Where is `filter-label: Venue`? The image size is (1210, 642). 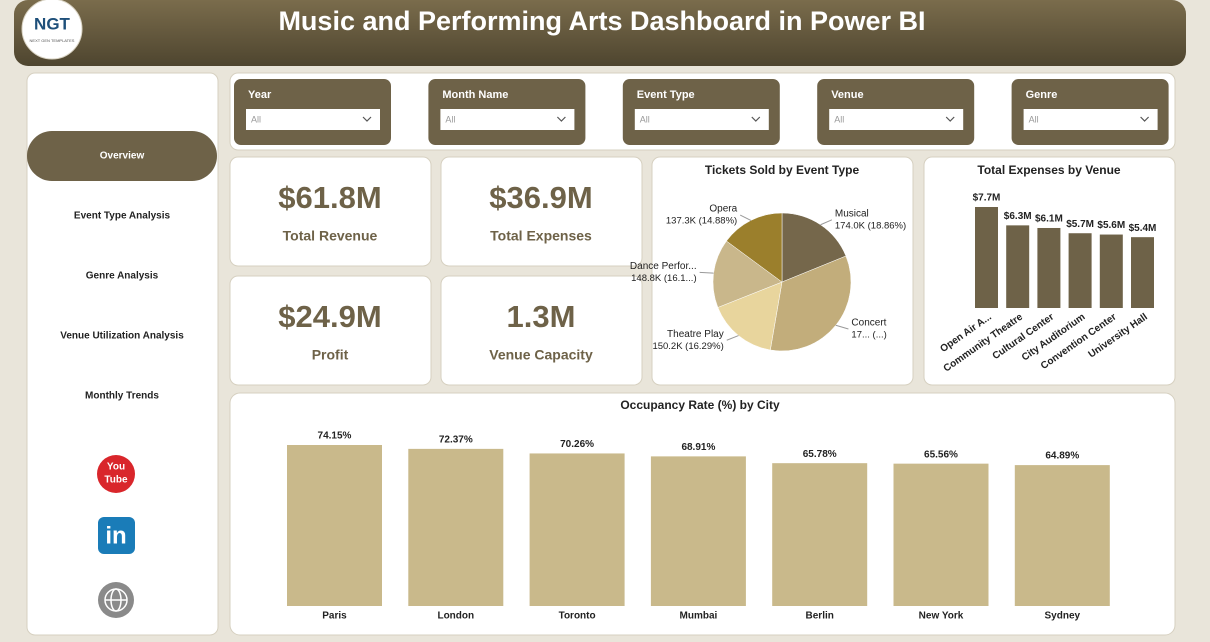
filter-label: Venue is located at coordinates (847, 95).